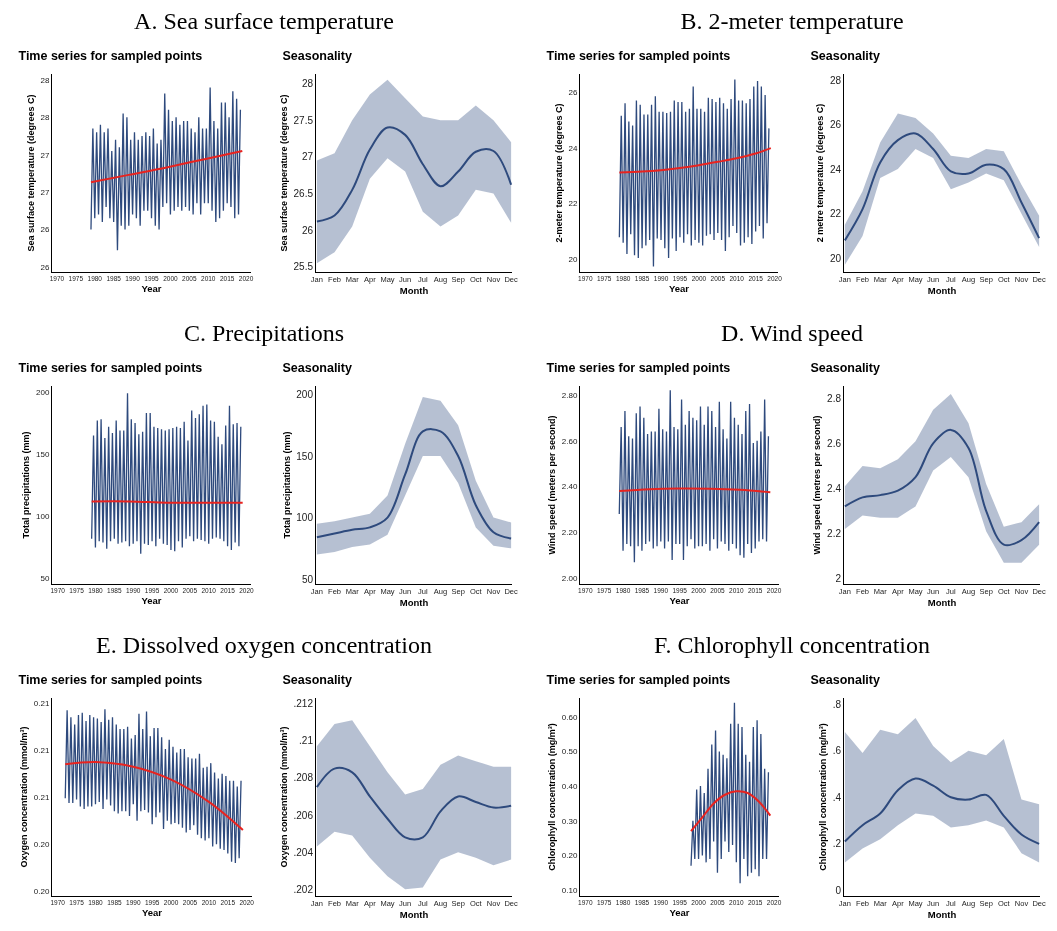 The height and width of the screenshot is (931, 1057). I want to click on y-tick-label: .212, so click(303, 704).